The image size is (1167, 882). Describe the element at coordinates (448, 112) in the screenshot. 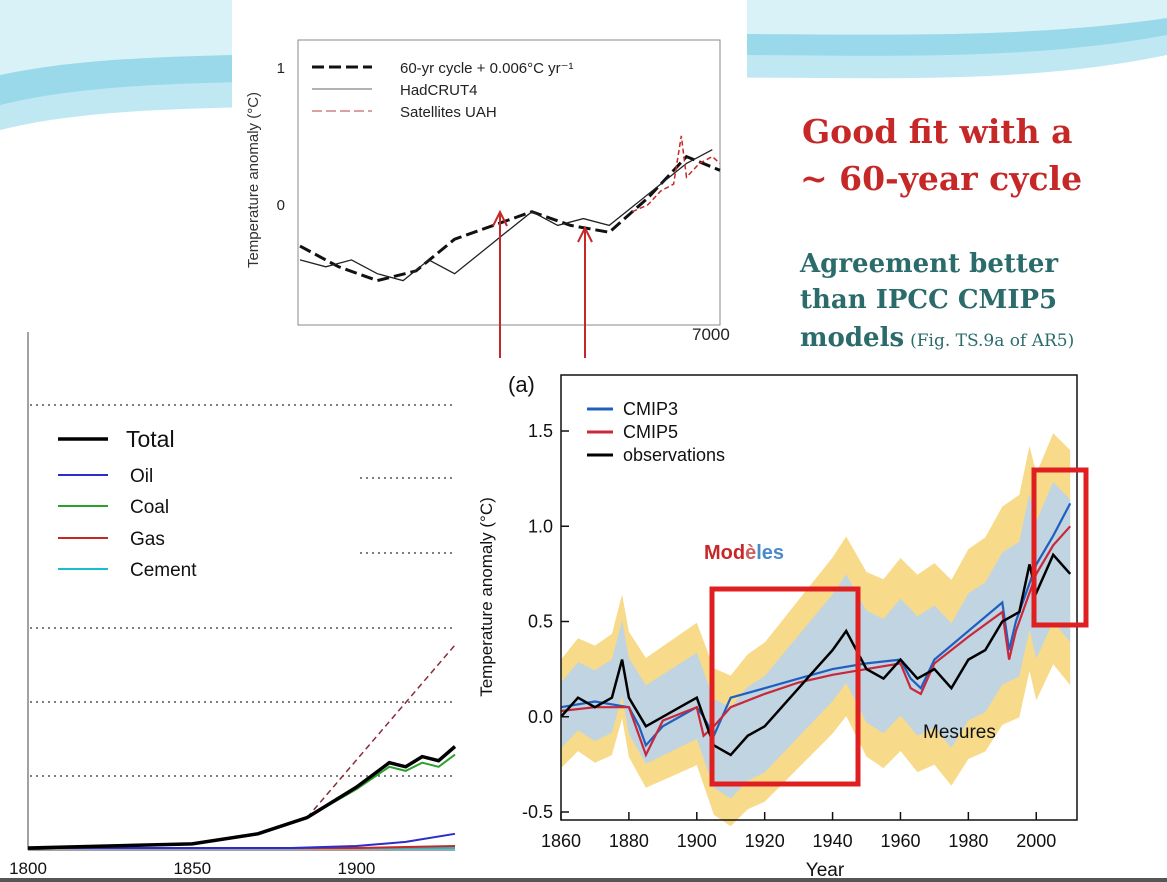

I see `top-legend-label-uah: Satellites UAH` at that location.